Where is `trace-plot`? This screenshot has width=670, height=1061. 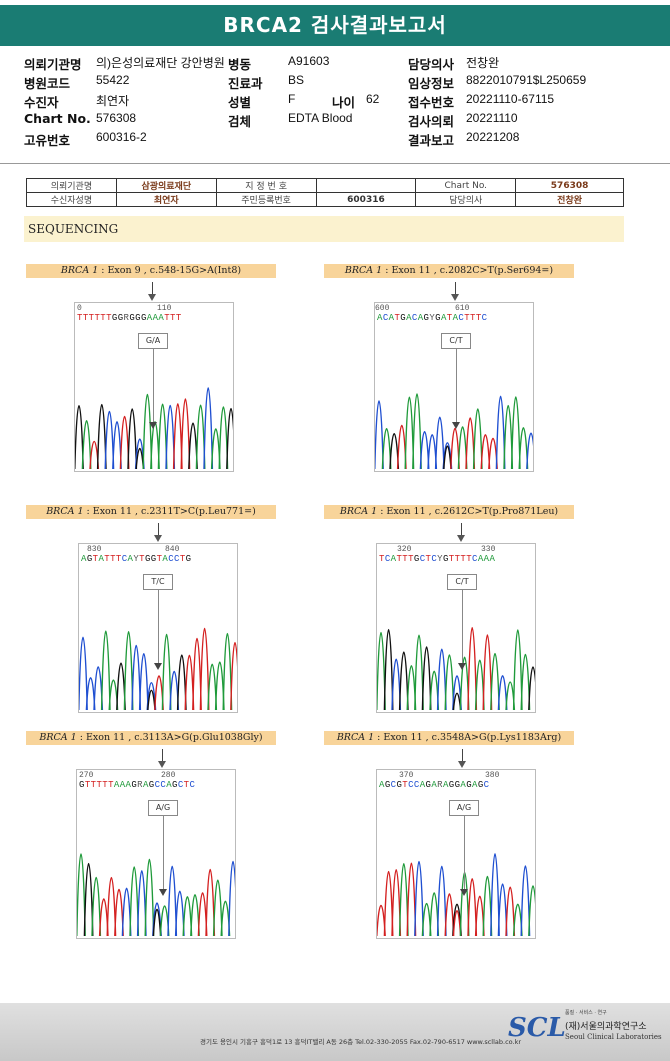 trace-plot is located at coordinates (156, 895).